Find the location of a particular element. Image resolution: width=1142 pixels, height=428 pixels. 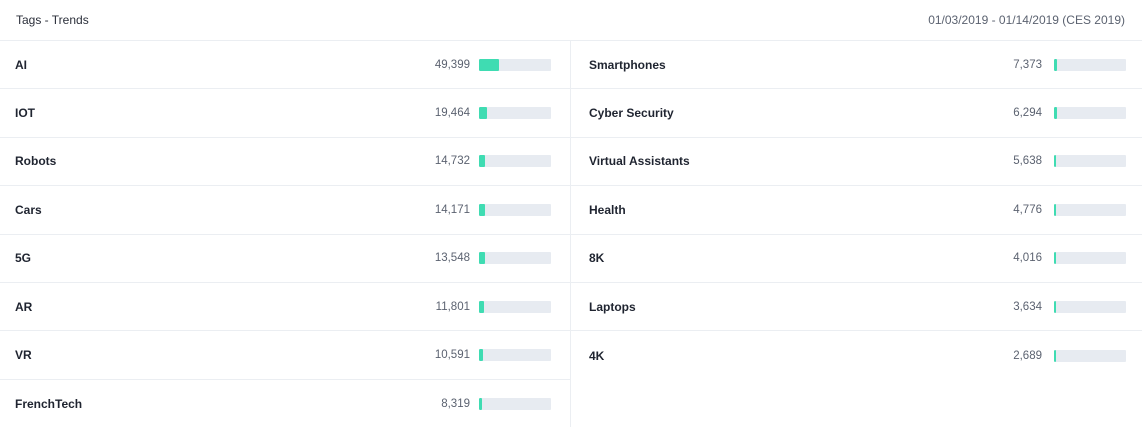

tag-row: Smartphones 7,373 is located at coordinates (856, 65).